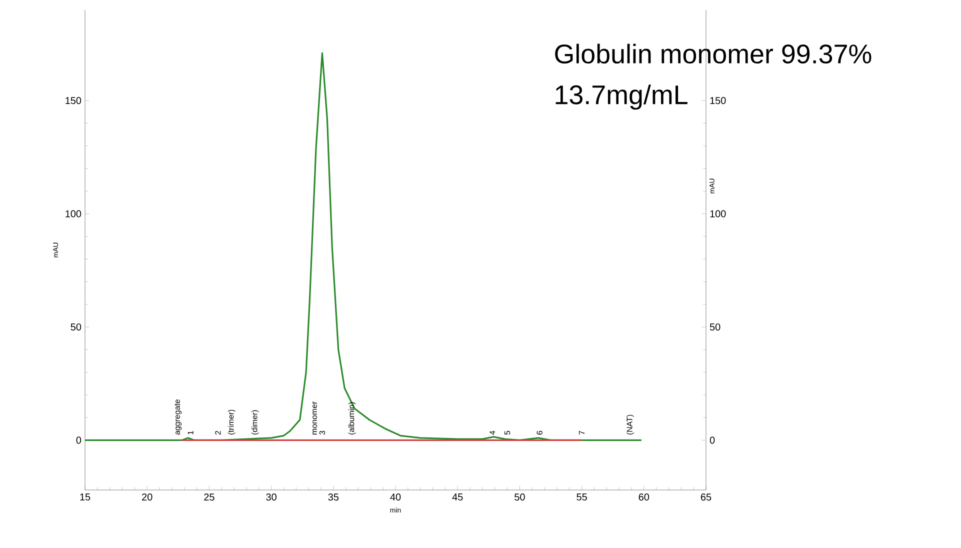  I want to click on annotation: Globulin monomer 99.37%, so click(713, 54).